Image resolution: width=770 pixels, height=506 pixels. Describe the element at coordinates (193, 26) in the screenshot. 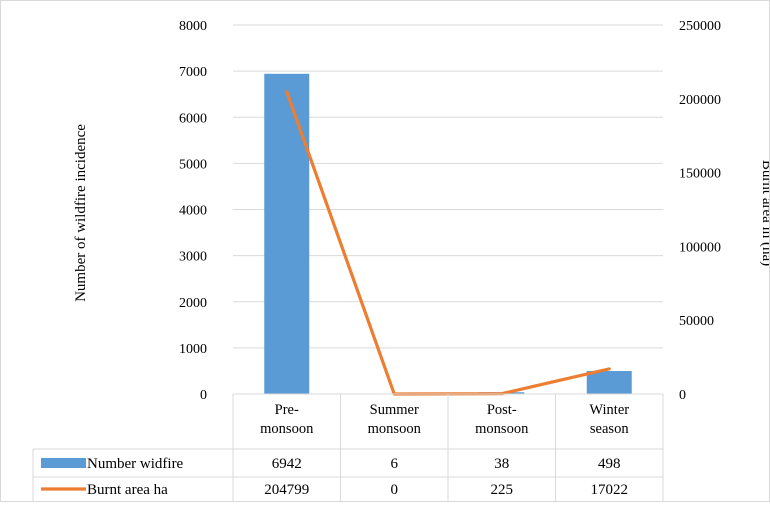

I see `y-tick-label: 8000` at that location.